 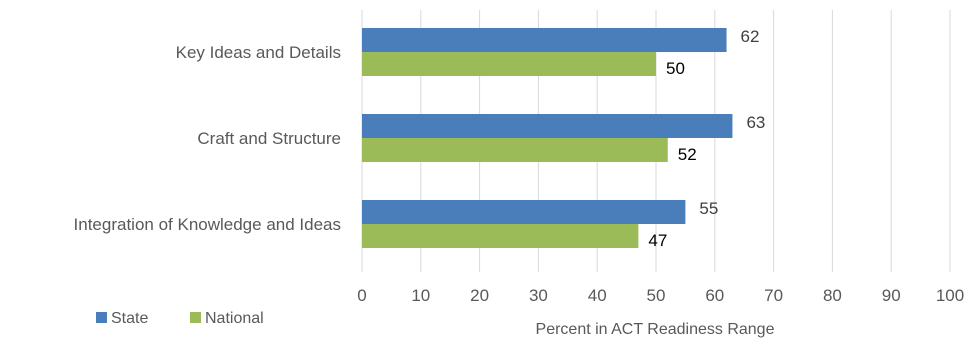 I want to click on legend-label-national: National, so click(x=234, y=318).